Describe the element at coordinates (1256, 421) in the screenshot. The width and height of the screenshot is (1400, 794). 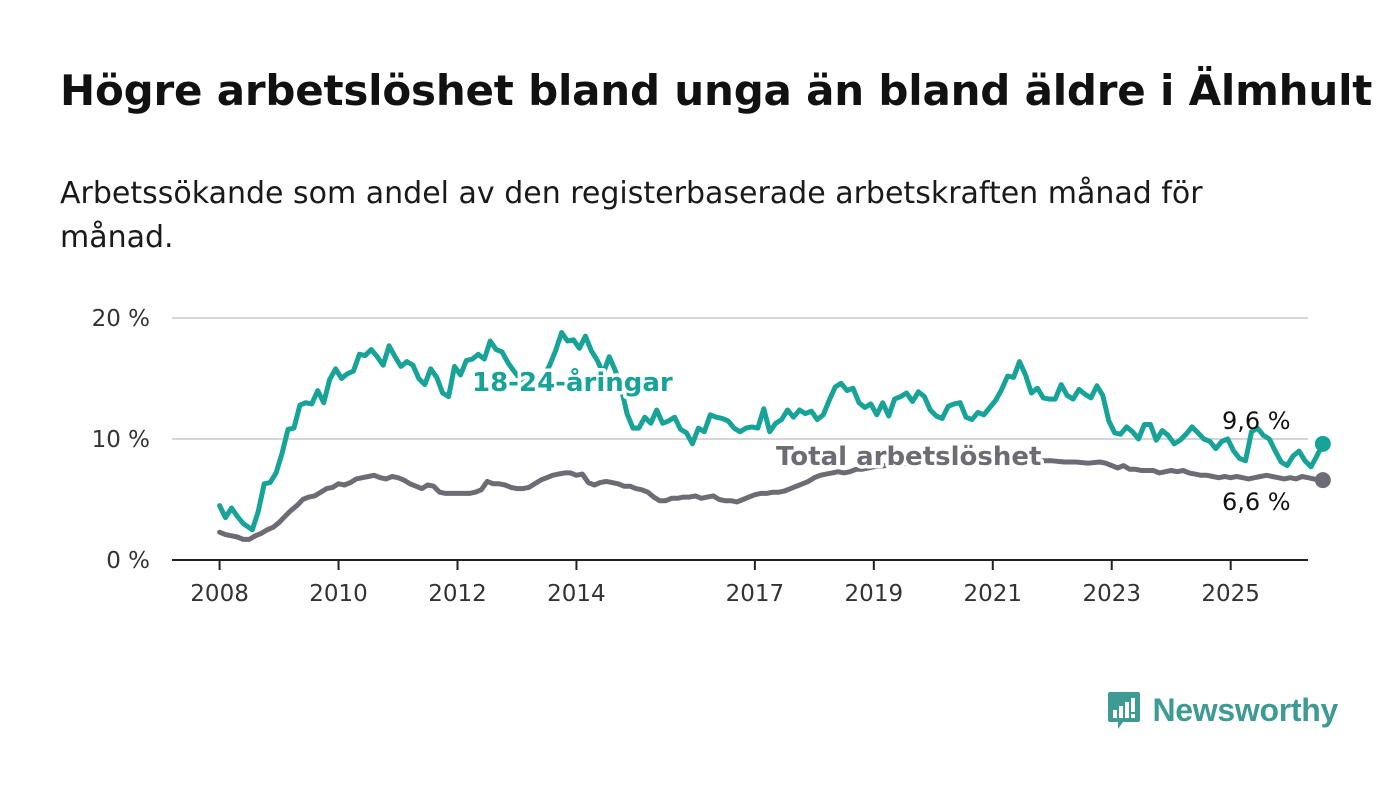
I see `end-value-label-18-24: 9,6 %` at that location.